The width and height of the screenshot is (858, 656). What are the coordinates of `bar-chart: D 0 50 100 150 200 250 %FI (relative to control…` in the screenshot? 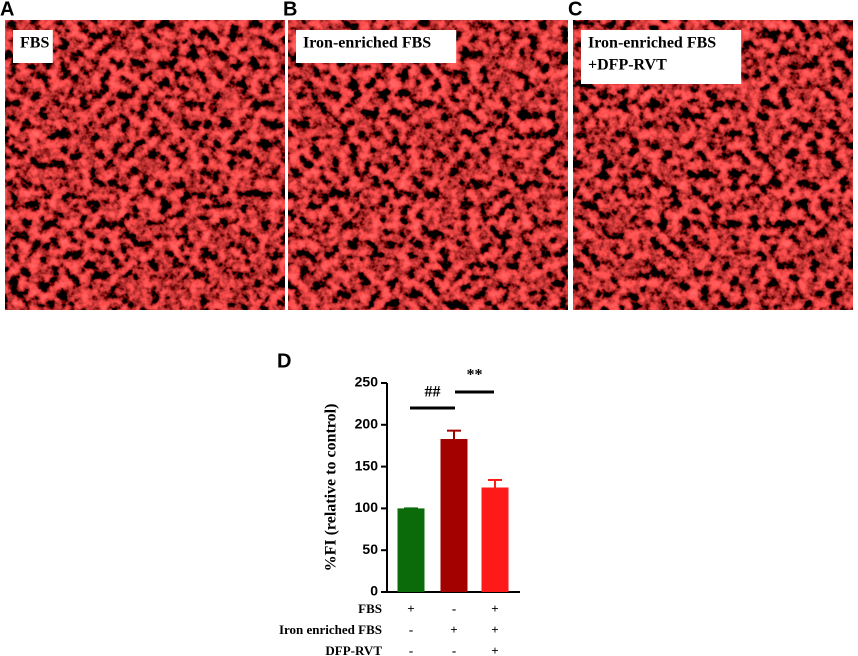 It's located at (398, 503).